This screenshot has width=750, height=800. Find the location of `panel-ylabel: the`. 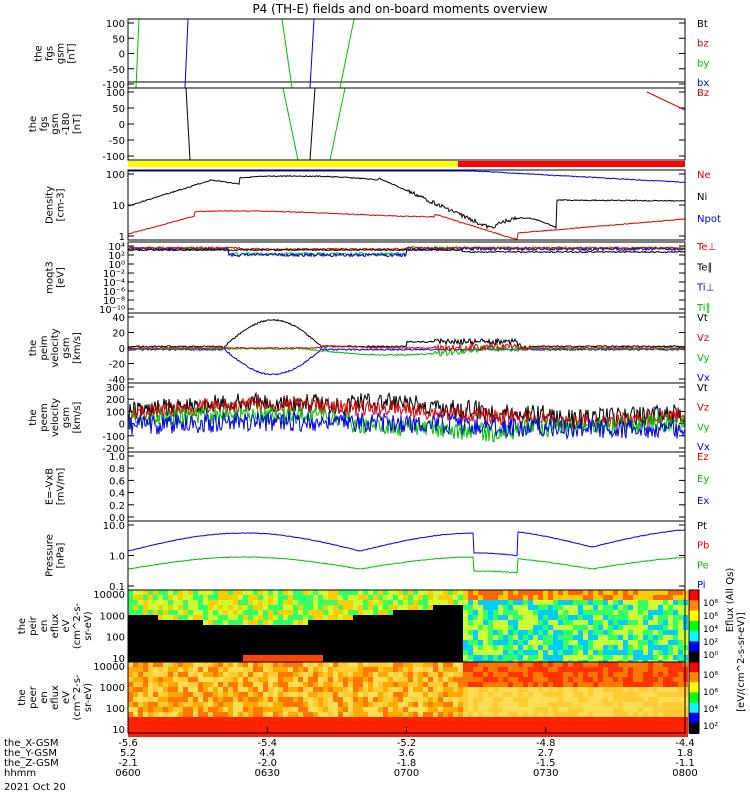

panel-ylabel: the is located at coordinates (33, 417).